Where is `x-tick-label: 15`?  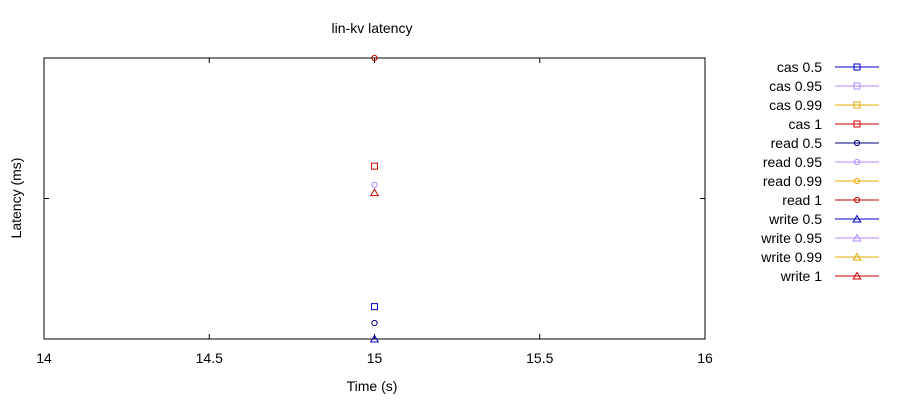 x-tick-label: 15 is located at coordinates (375, 358).